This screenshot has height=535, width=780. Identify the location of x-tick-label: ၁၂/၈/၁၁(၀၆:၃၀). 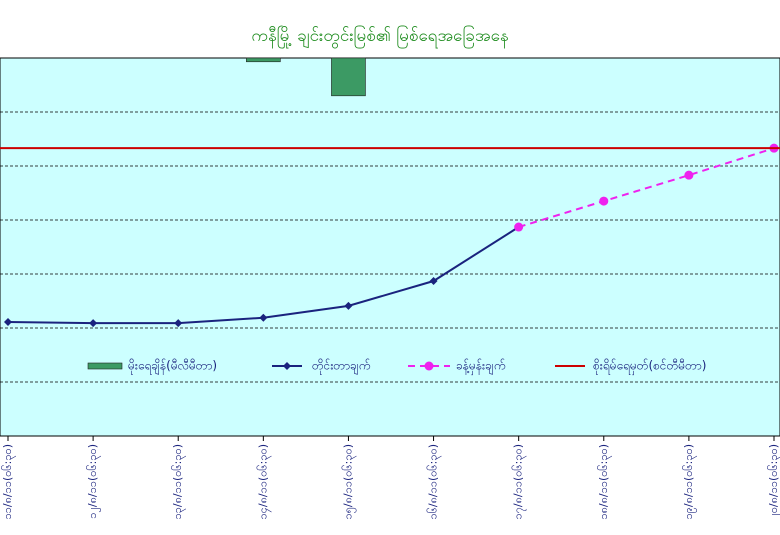
(93, 481).